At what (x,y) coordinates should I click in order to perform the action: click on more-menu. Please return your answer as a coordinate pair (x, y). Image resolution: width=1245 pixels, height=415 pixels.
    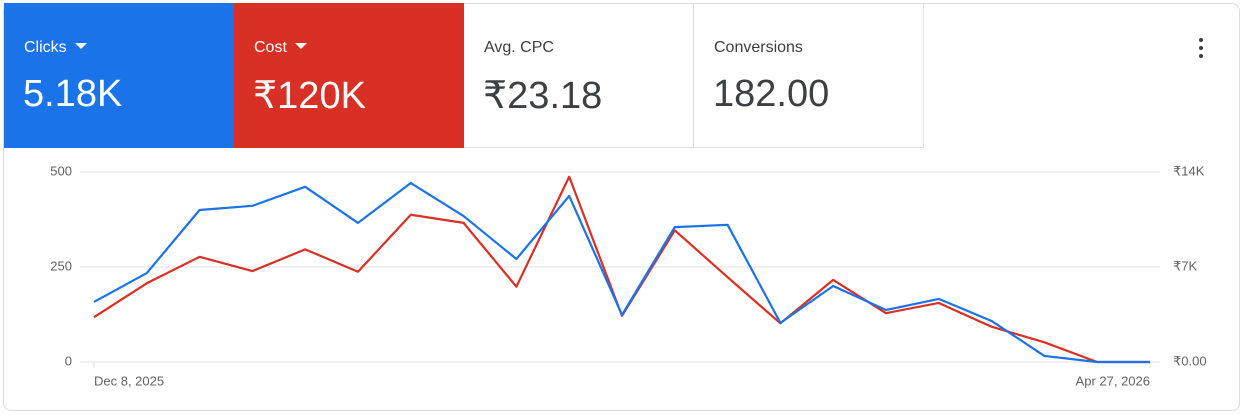
    Looking at the image, I should click on (1201, 48).